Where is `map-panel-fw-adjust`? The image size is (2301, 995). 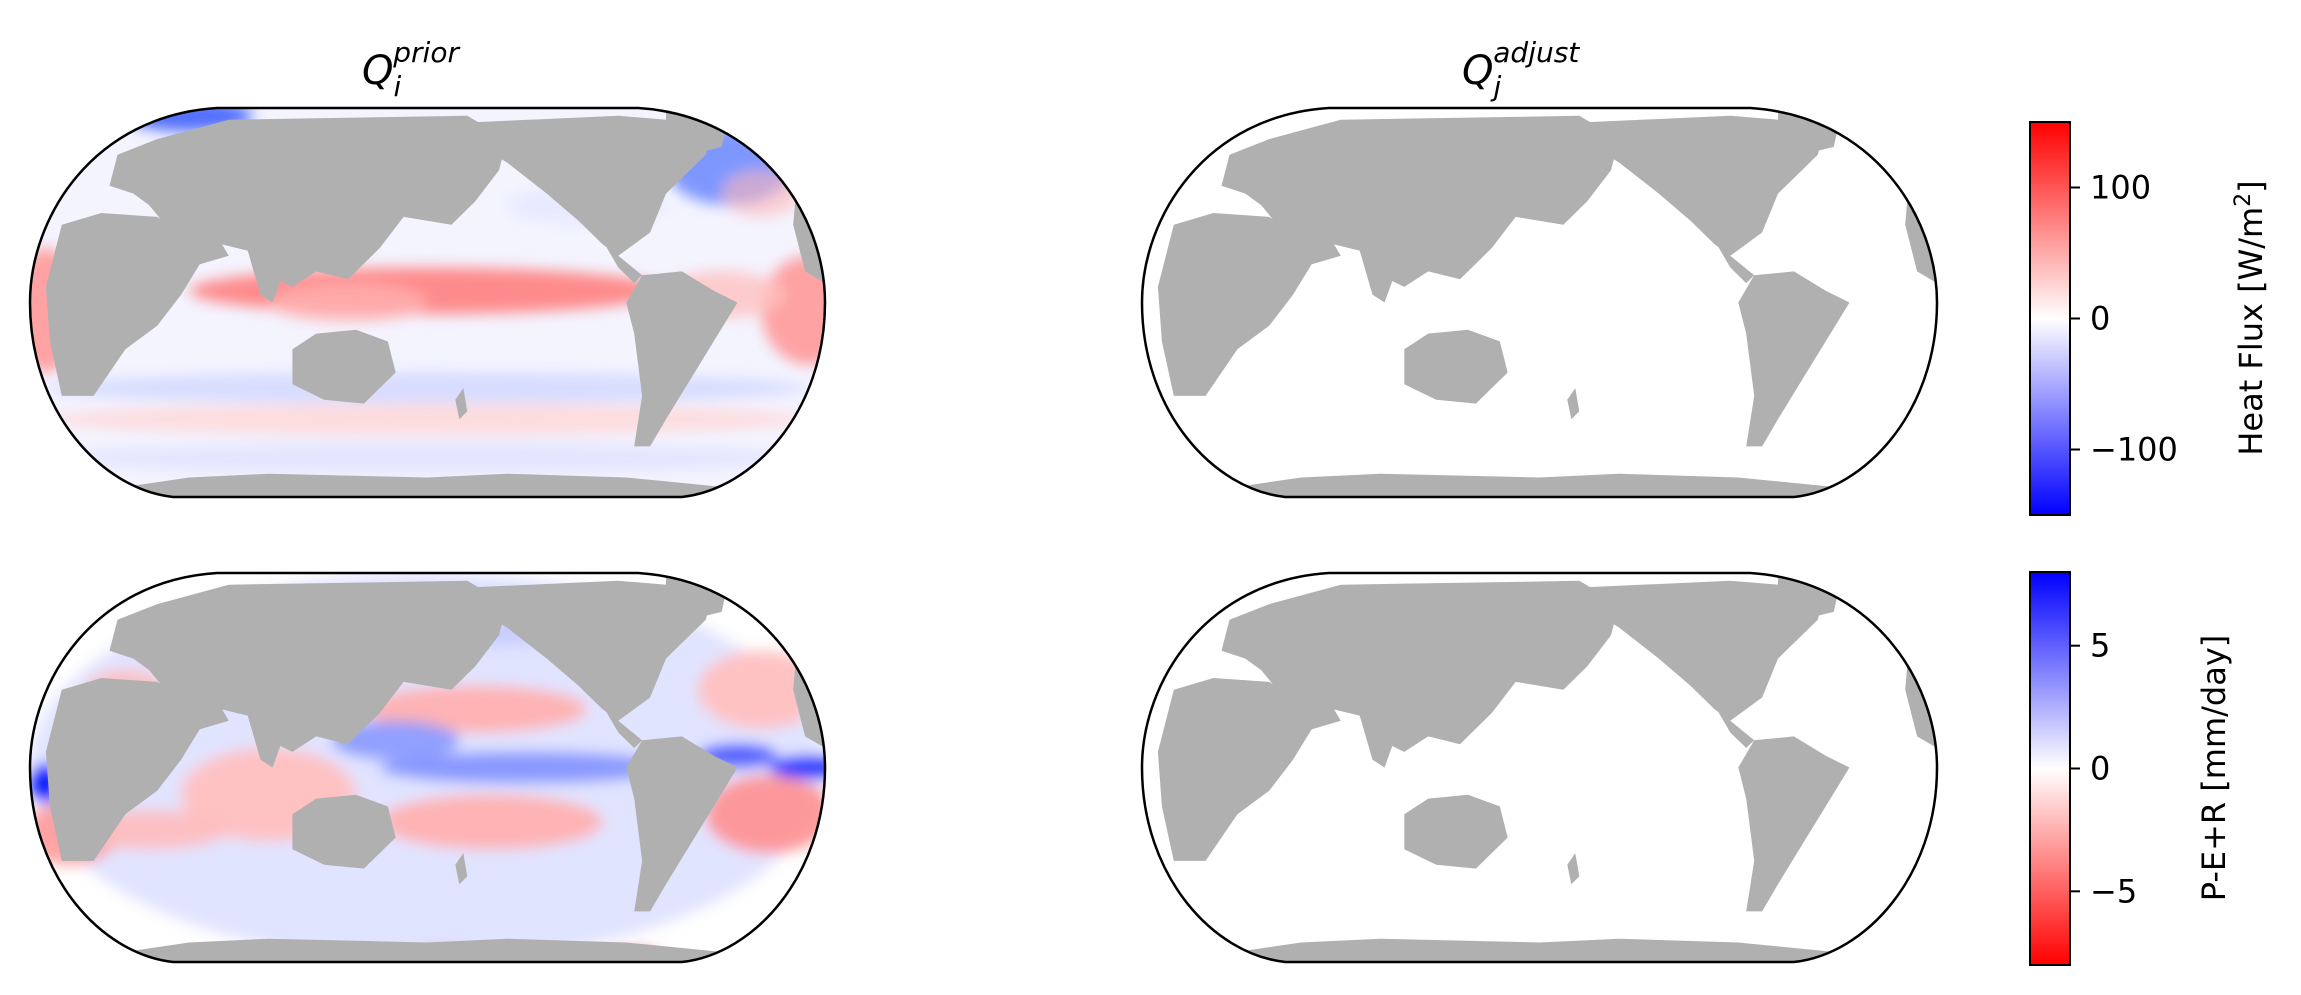 map-panel-fw-adjust is located at coordinates (1539, 767).